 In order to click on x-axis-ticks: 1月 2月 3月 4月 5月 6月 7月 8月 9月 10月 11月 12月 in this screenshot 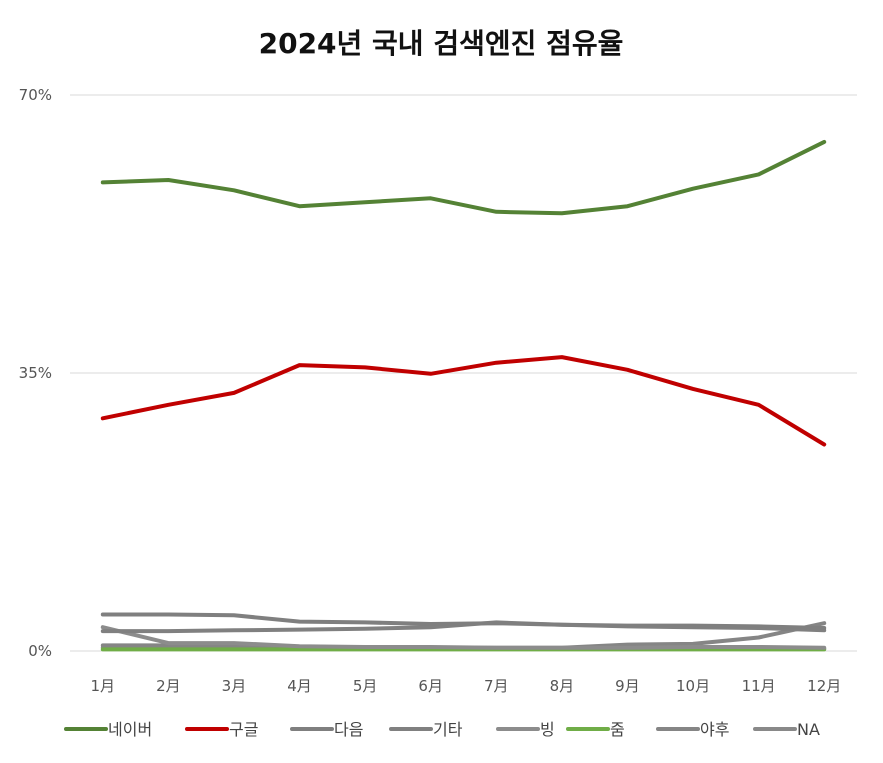, I will do `click(466, 686)`.